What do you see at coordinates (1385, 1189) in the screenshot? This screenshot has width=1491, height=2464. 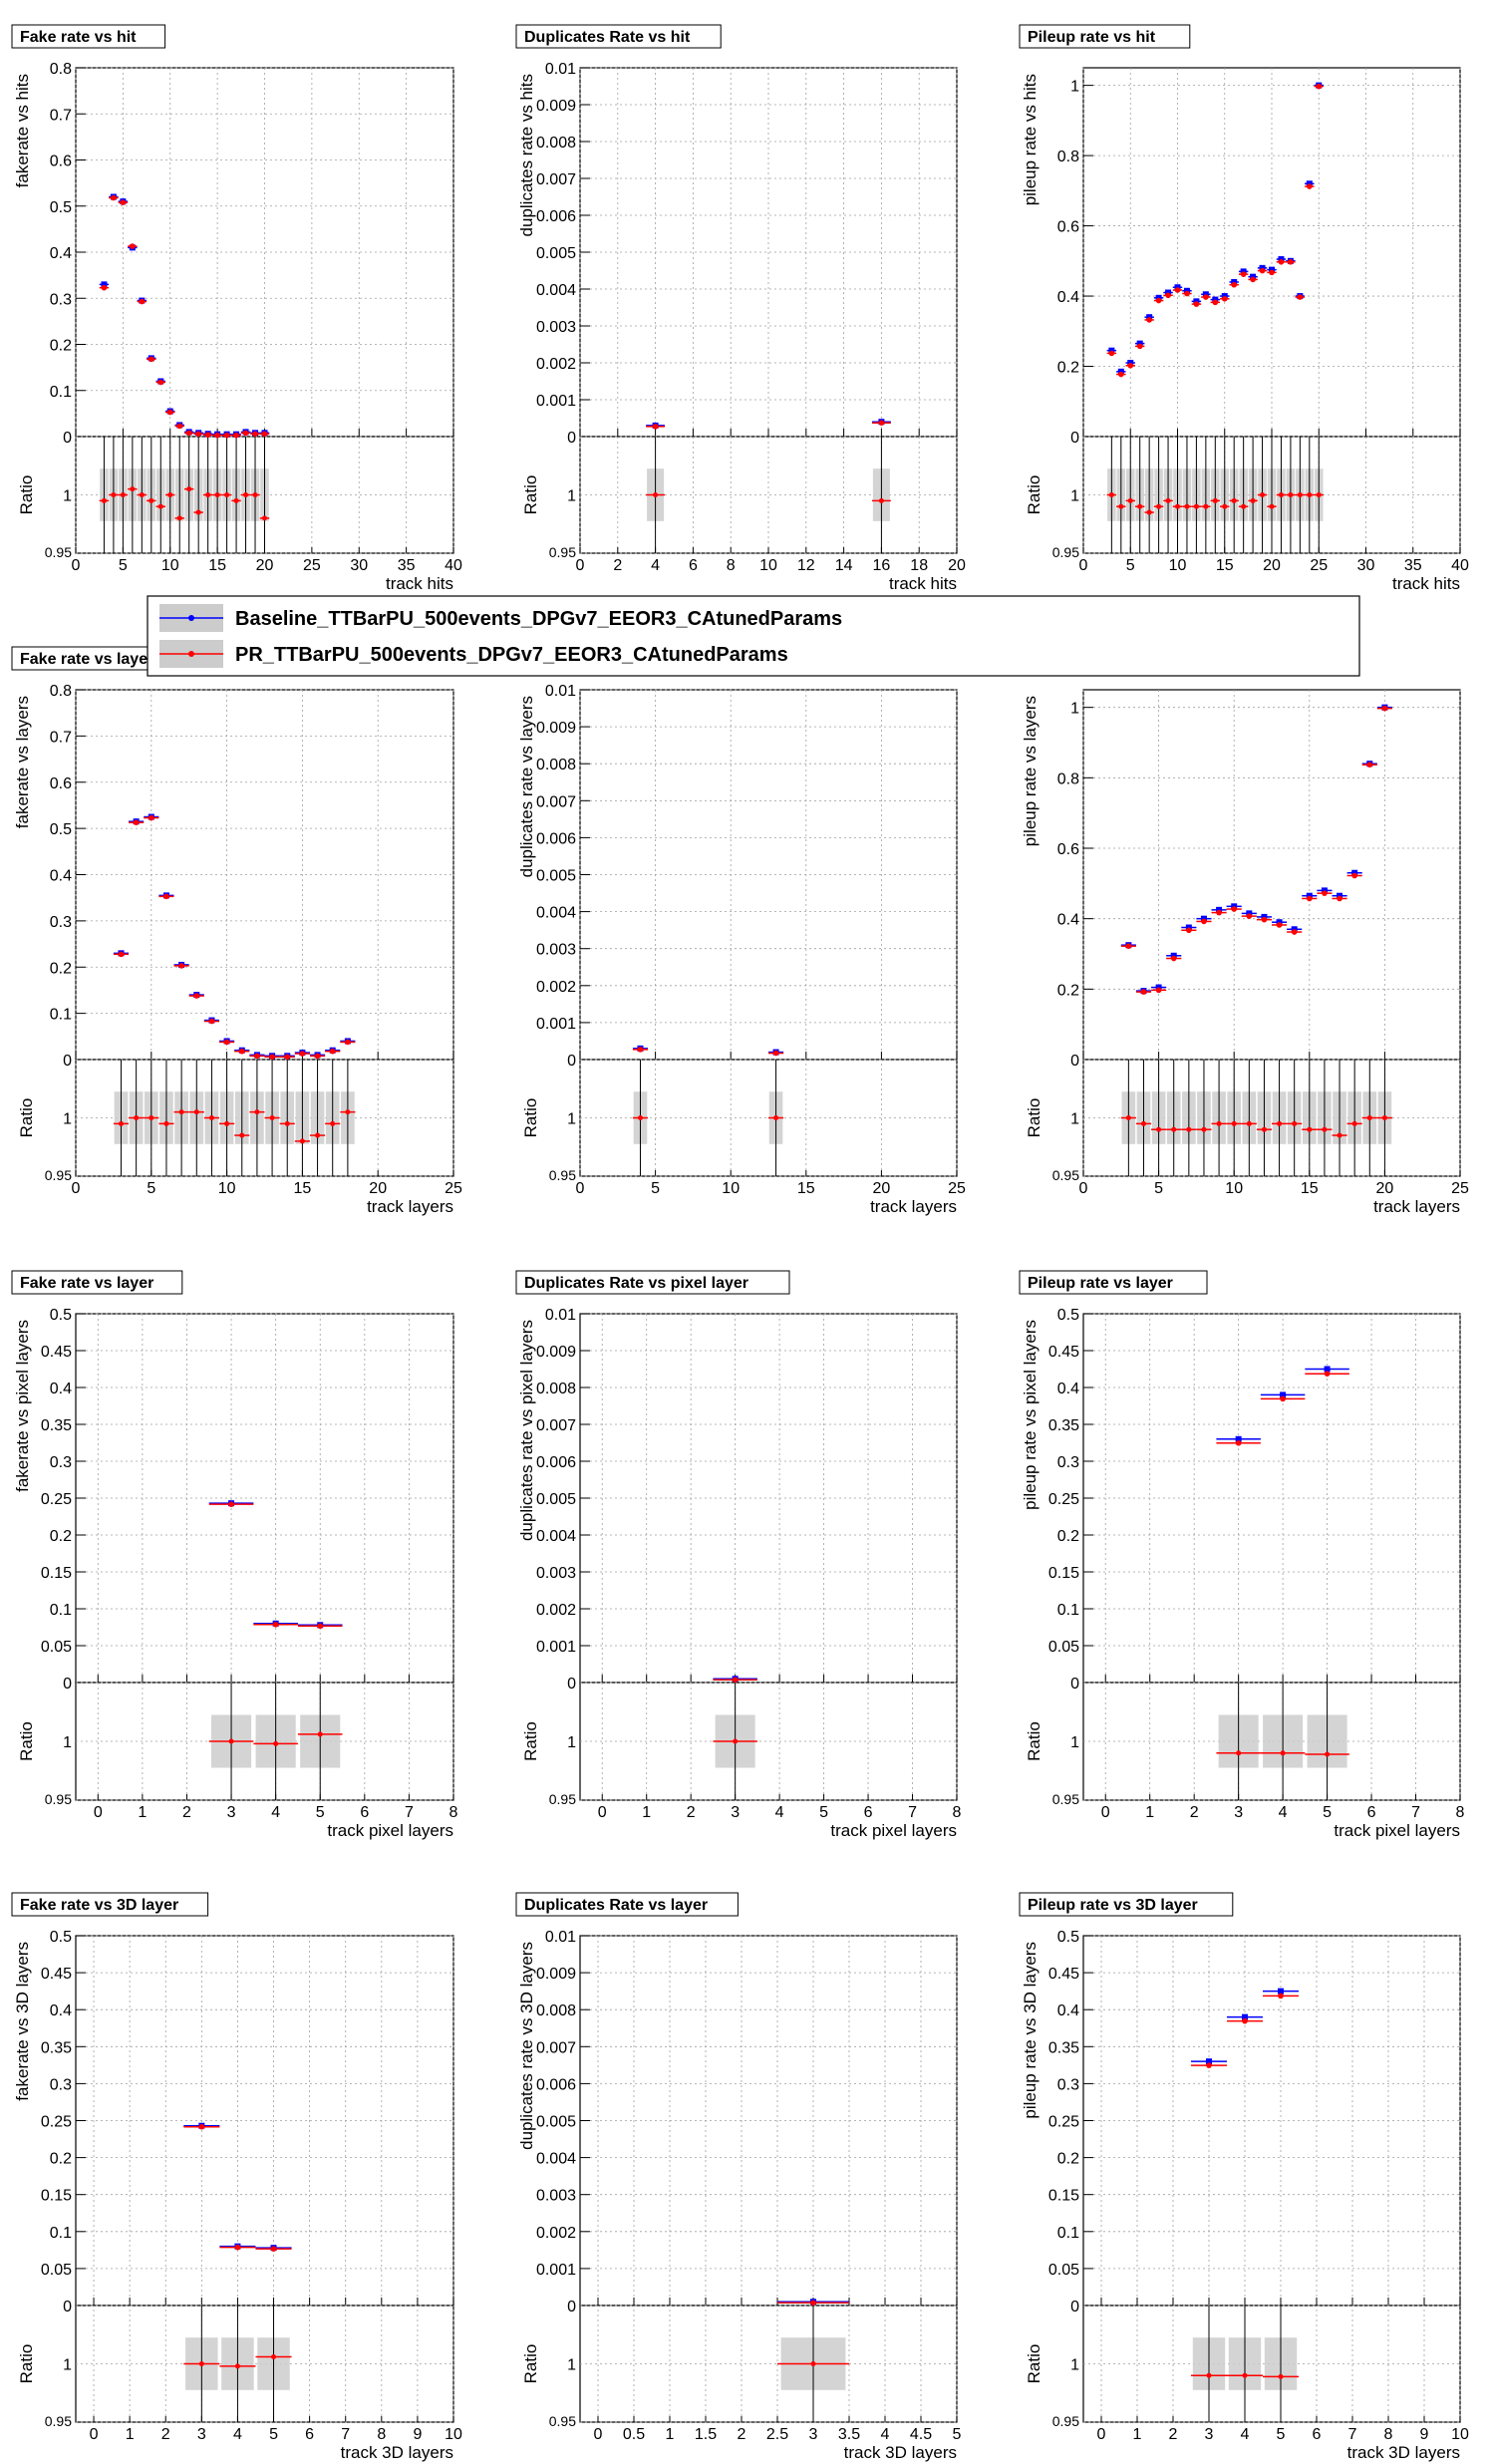 I see `x-tick-label: 20` at bounding box center [1385, 1189].